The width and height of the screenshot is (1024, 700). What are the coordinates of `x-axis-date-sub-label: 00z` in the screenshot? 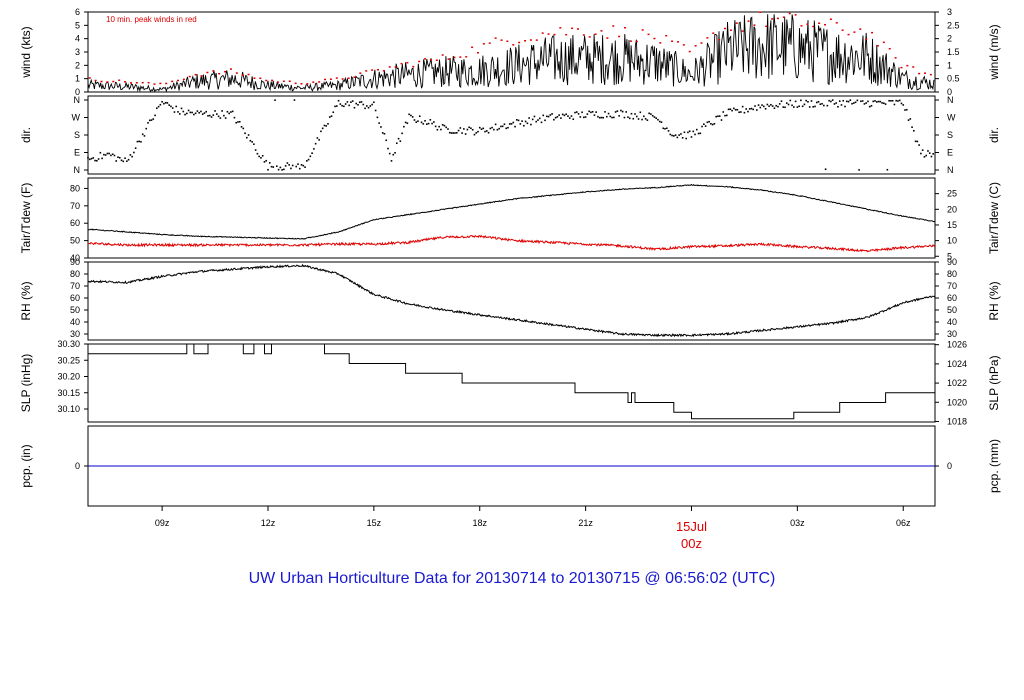 It's located at (691, 543).